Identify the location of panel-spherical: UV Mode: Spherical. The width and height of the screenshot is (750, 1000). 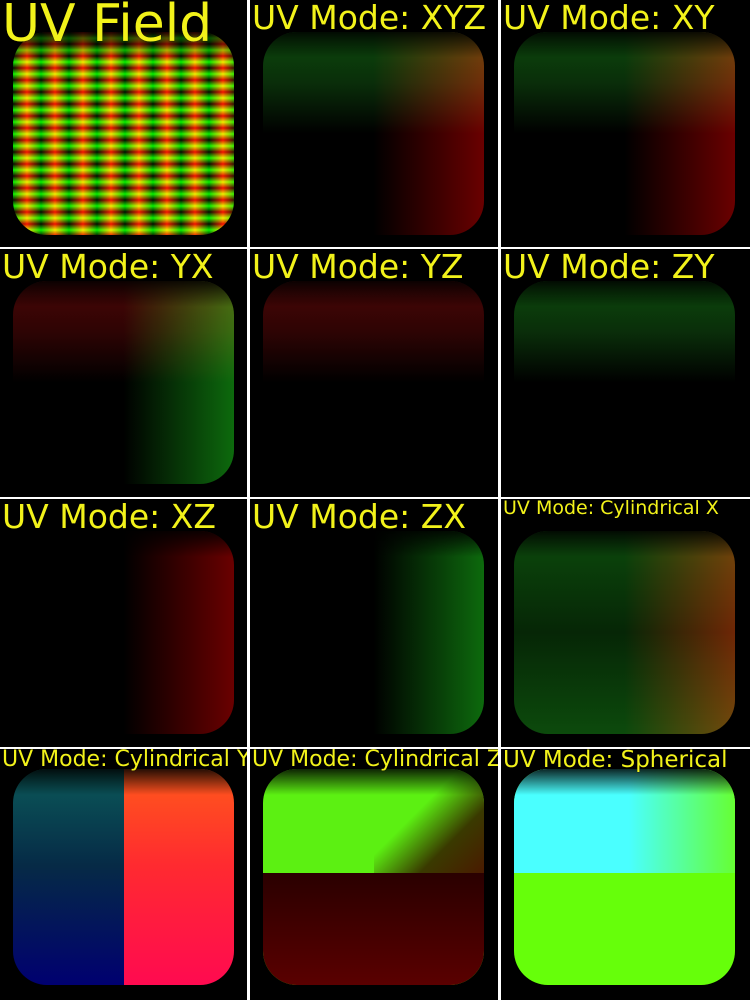
(625, 874).